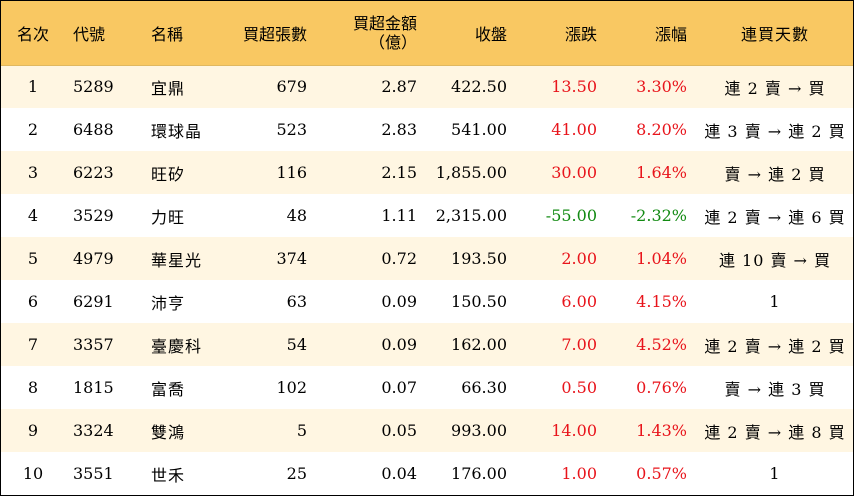  Describe the element at coordinates (93, 129) in the screenshot. I see `cell-code: 6488` at that location.